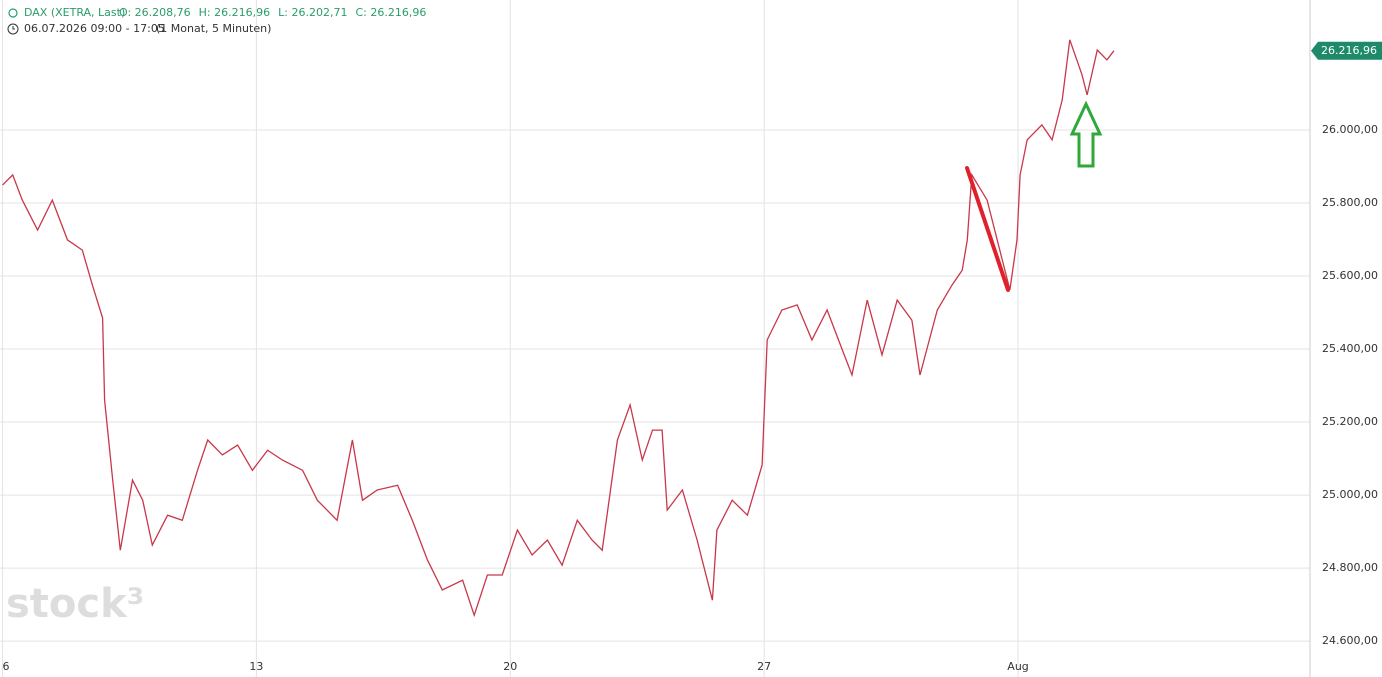 This screenshot has height=677, width=1382. Describe the element at coordinates (256, 666) in the screenshot. I see `x-tick-label: 13` at that location.